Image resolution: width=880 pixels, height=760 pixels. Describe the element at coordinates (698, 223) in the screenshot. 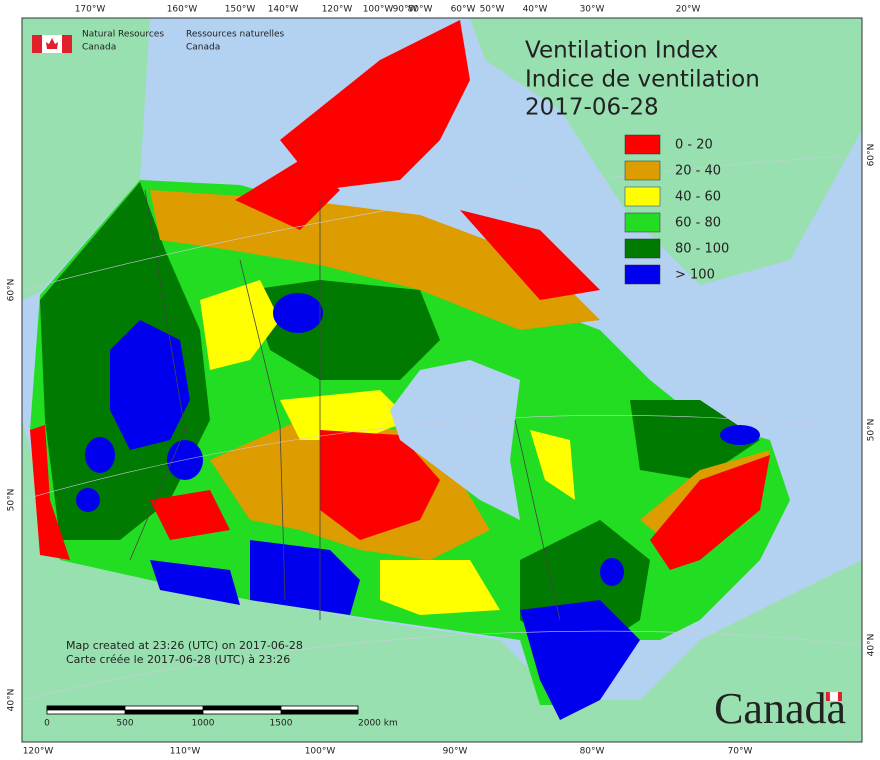

I see `legend-label: 60 - 80` at that location.